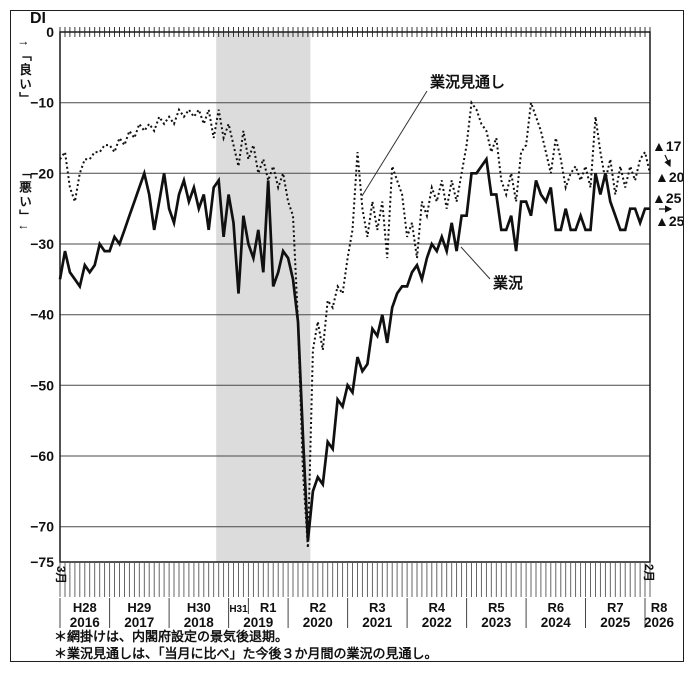  What do you see at coordinates (246, 653) in the screenshot?
I see `footnote-outlook-definition: ＊業況見通しは、「当月に比べ」た今後３か月間の業況の見通し。` at bounding box center [246, 653].